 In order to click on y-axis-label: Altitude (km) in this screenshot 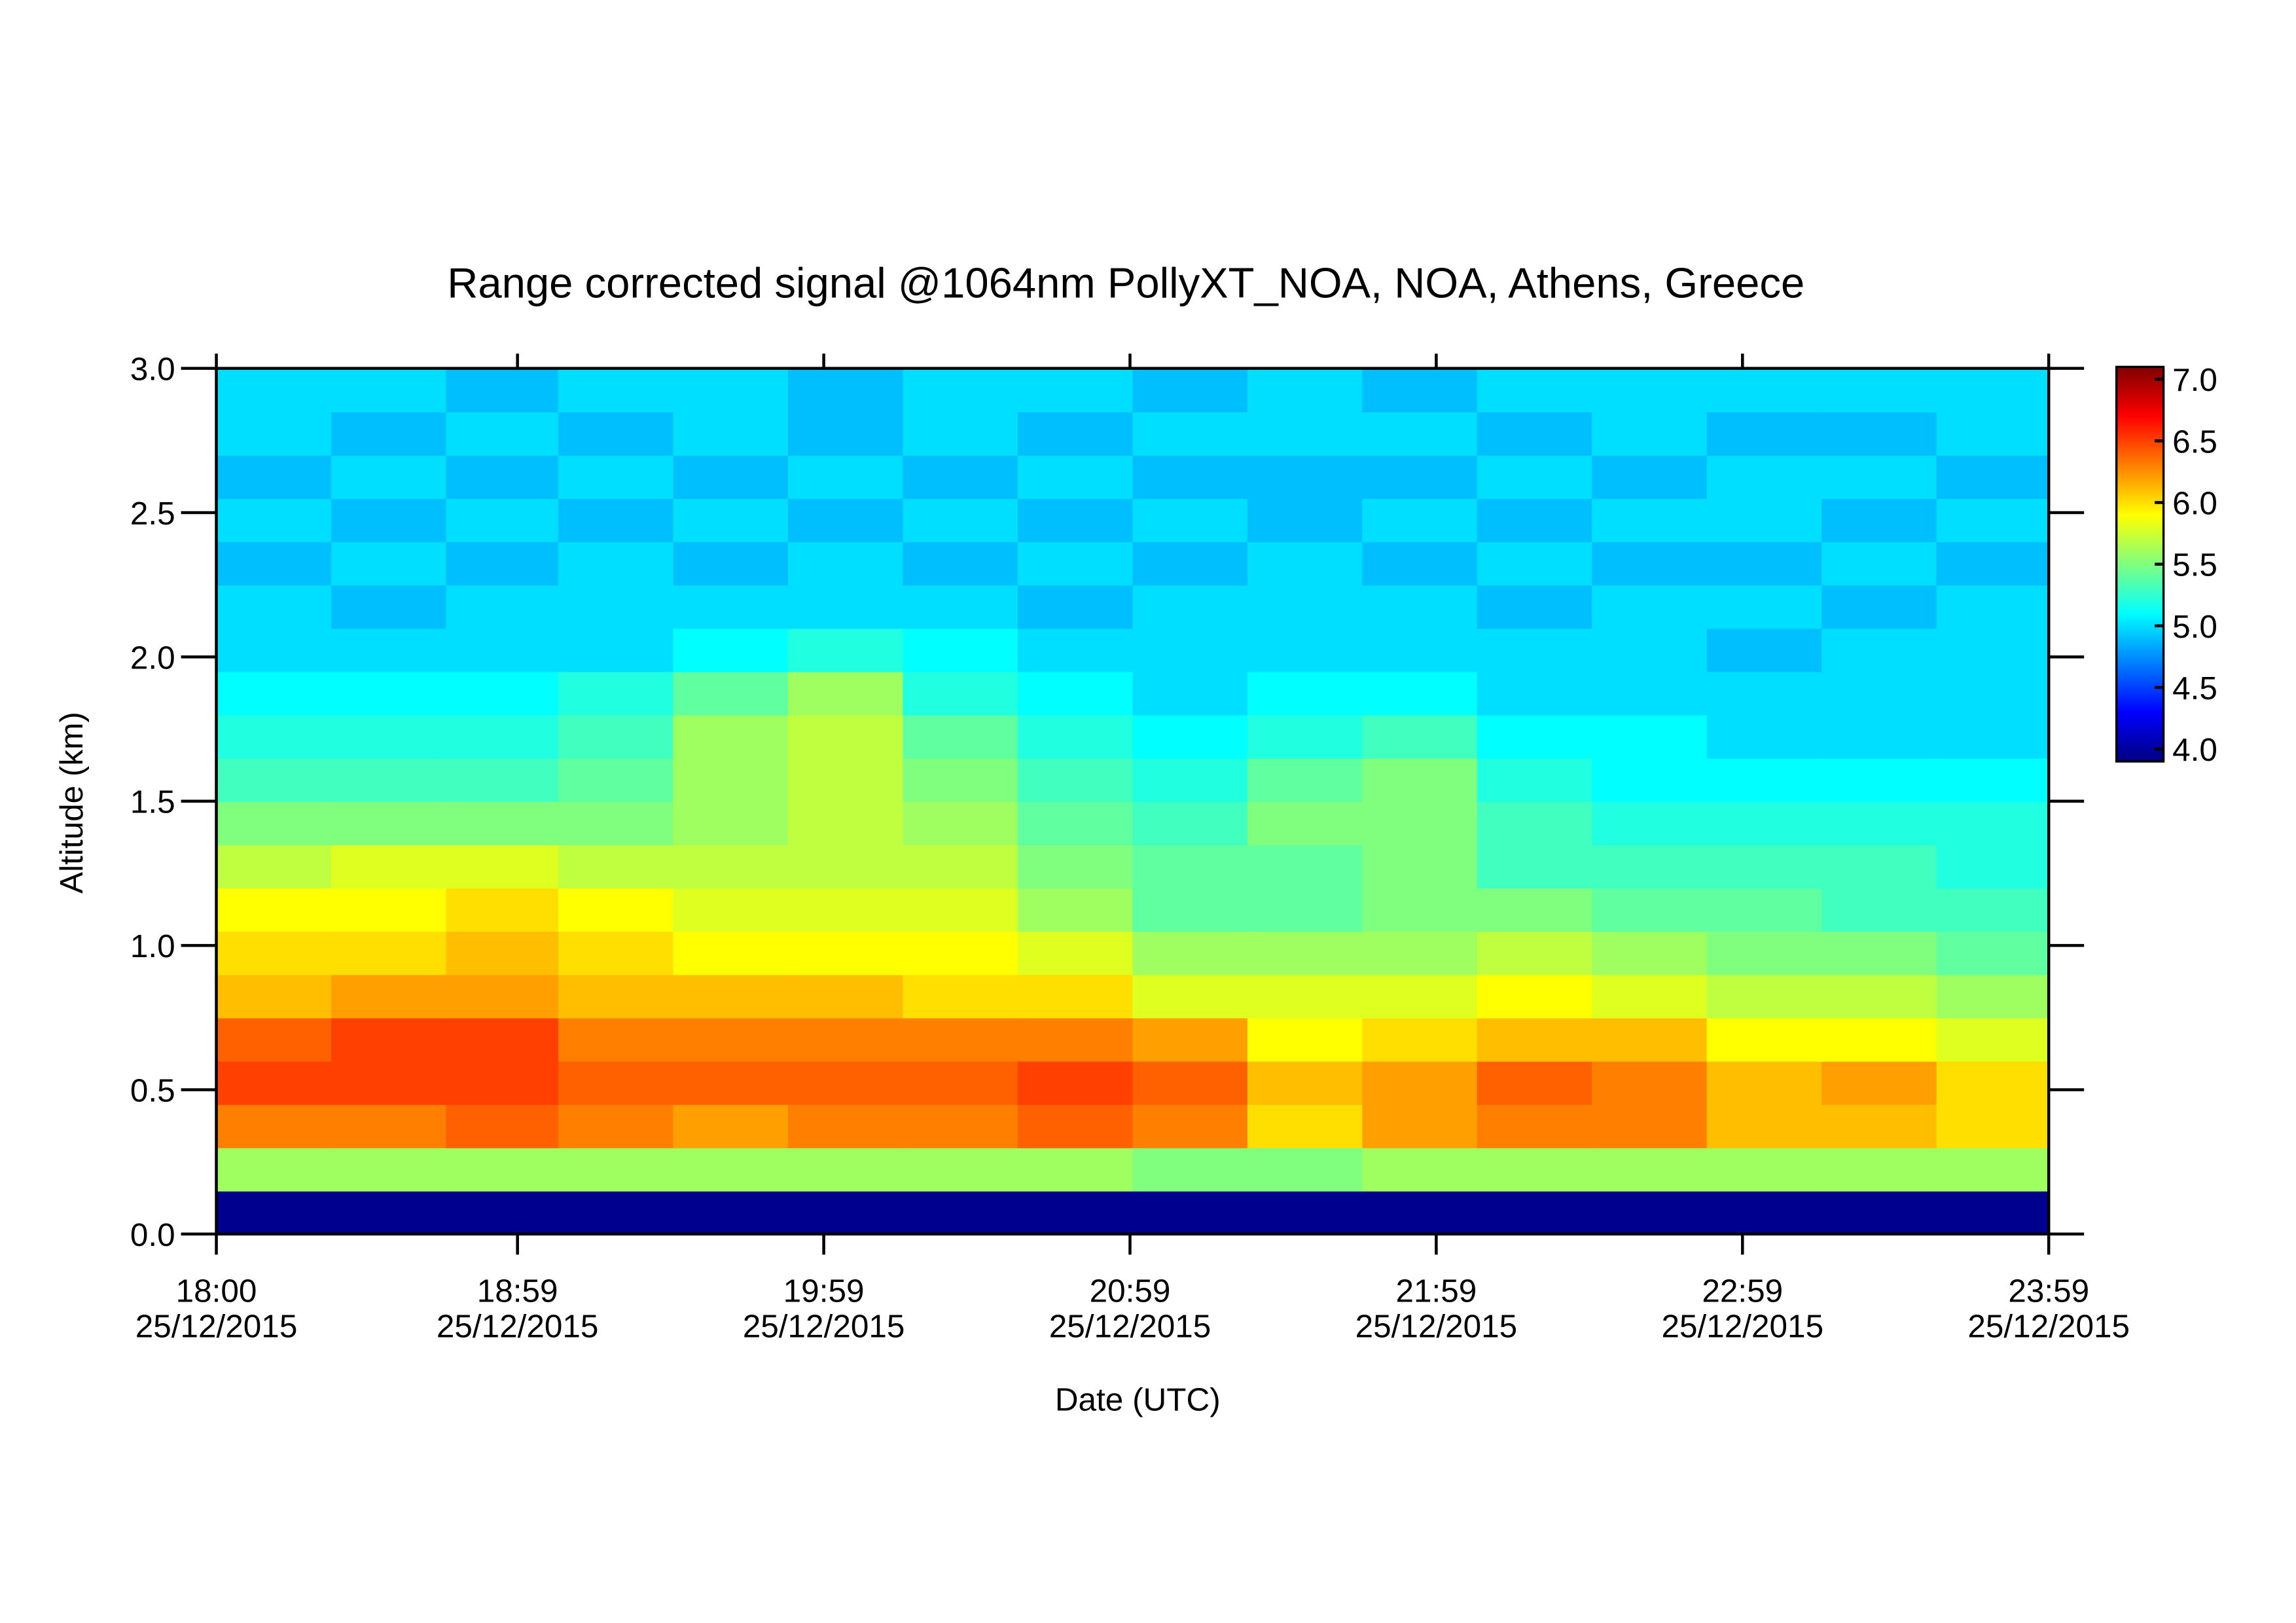, I will do `click(72, 803)`.